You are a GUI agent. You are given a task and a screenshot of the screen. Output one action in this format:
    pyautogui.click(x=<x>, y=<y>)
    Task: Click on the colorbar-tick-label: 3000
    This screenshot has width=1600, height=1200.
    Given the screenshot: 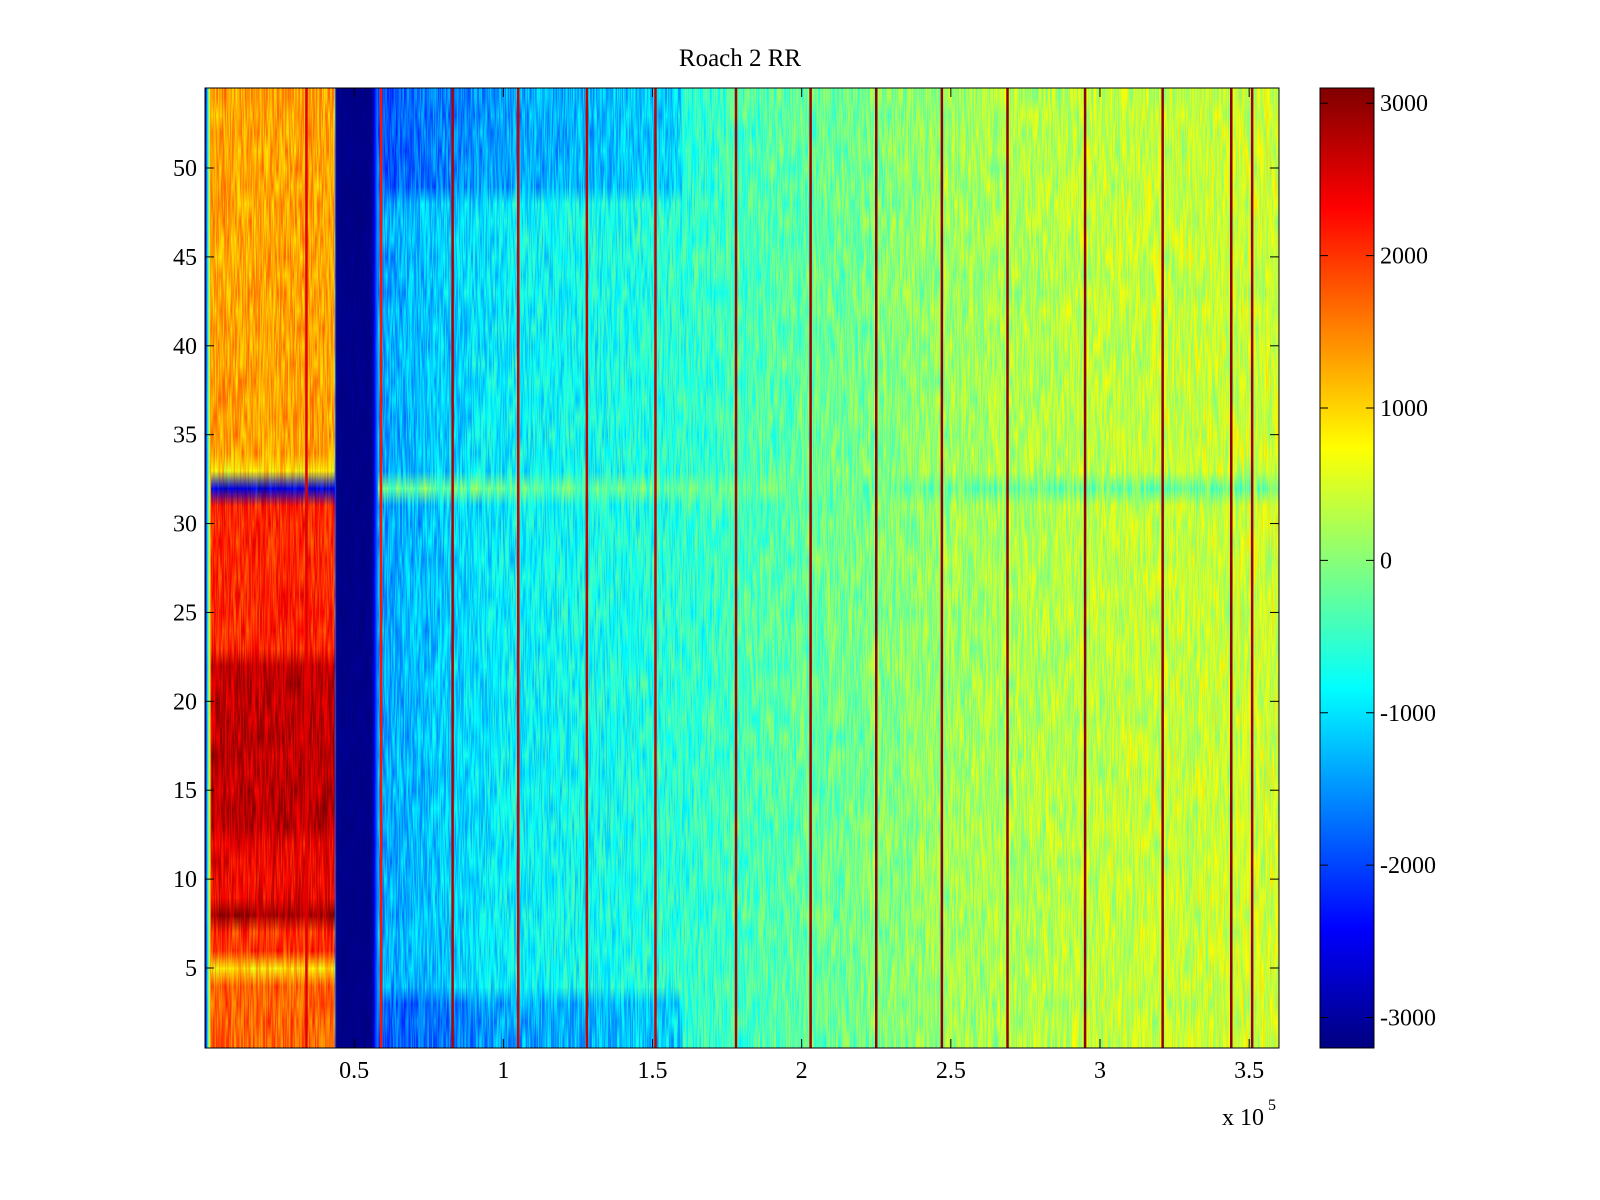 What is the action you would take?
    pyautogui.click(x=1404, y=104)
    